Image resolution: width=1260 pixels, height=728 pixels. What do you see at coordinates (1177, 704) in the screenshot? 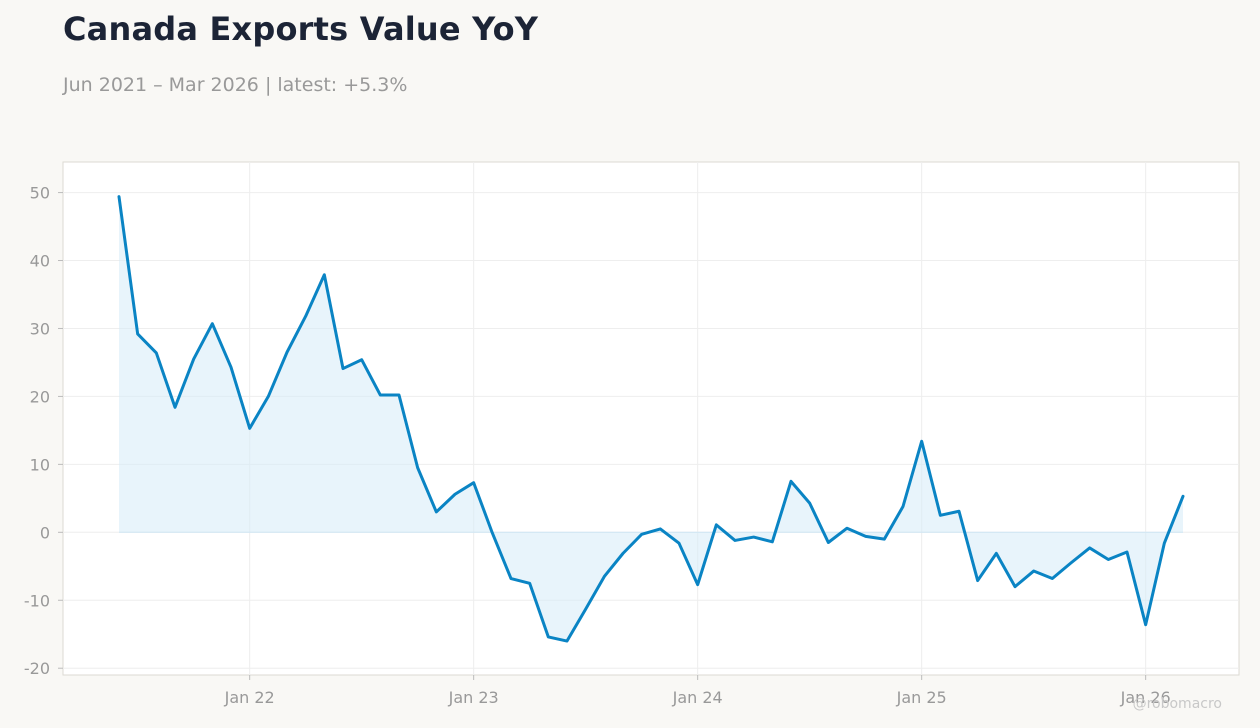
I see `watermark: @robomacro` at bounding box center [1177, 704].